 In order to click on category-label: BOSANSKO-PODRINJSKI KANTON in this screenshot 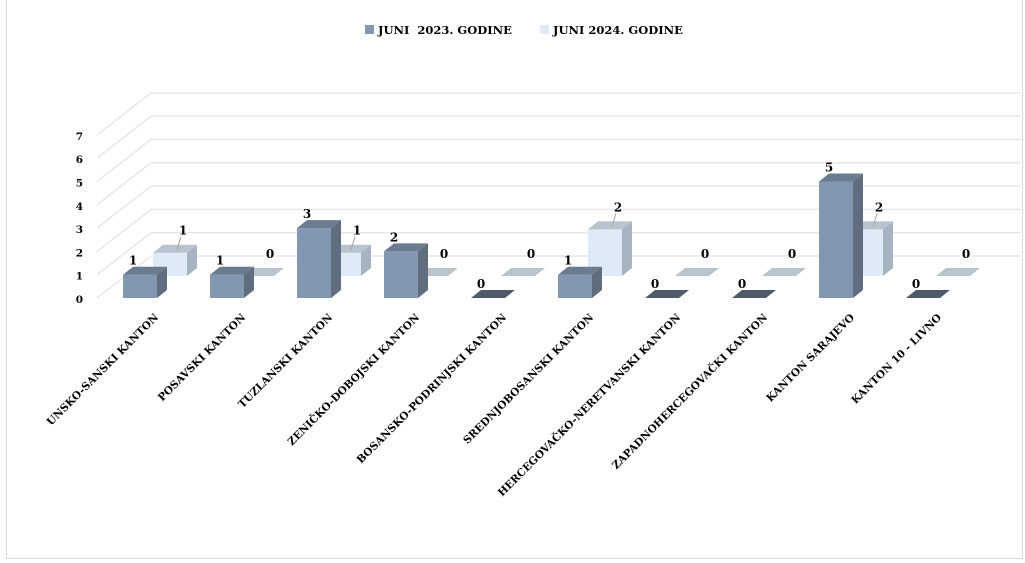, I will do `click(432, 388)`.